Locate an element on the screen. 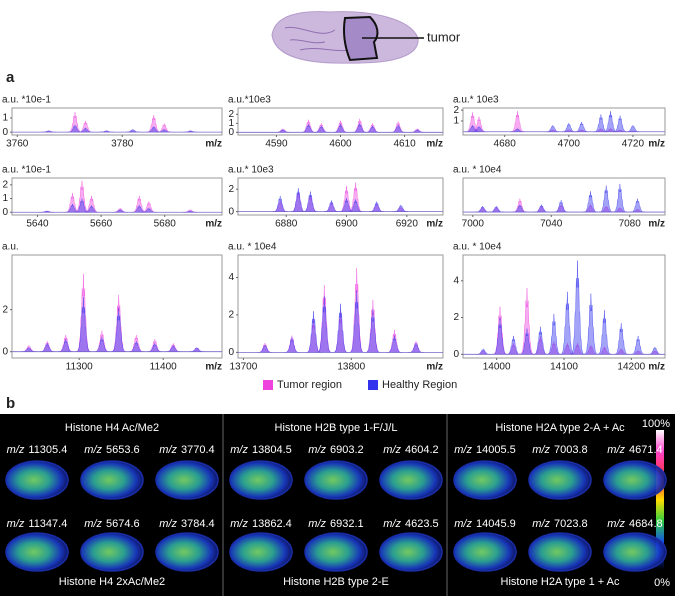 This screenshot has height=596, width=675. mz-value: 7023.8 is located at coordinates (571, 524).